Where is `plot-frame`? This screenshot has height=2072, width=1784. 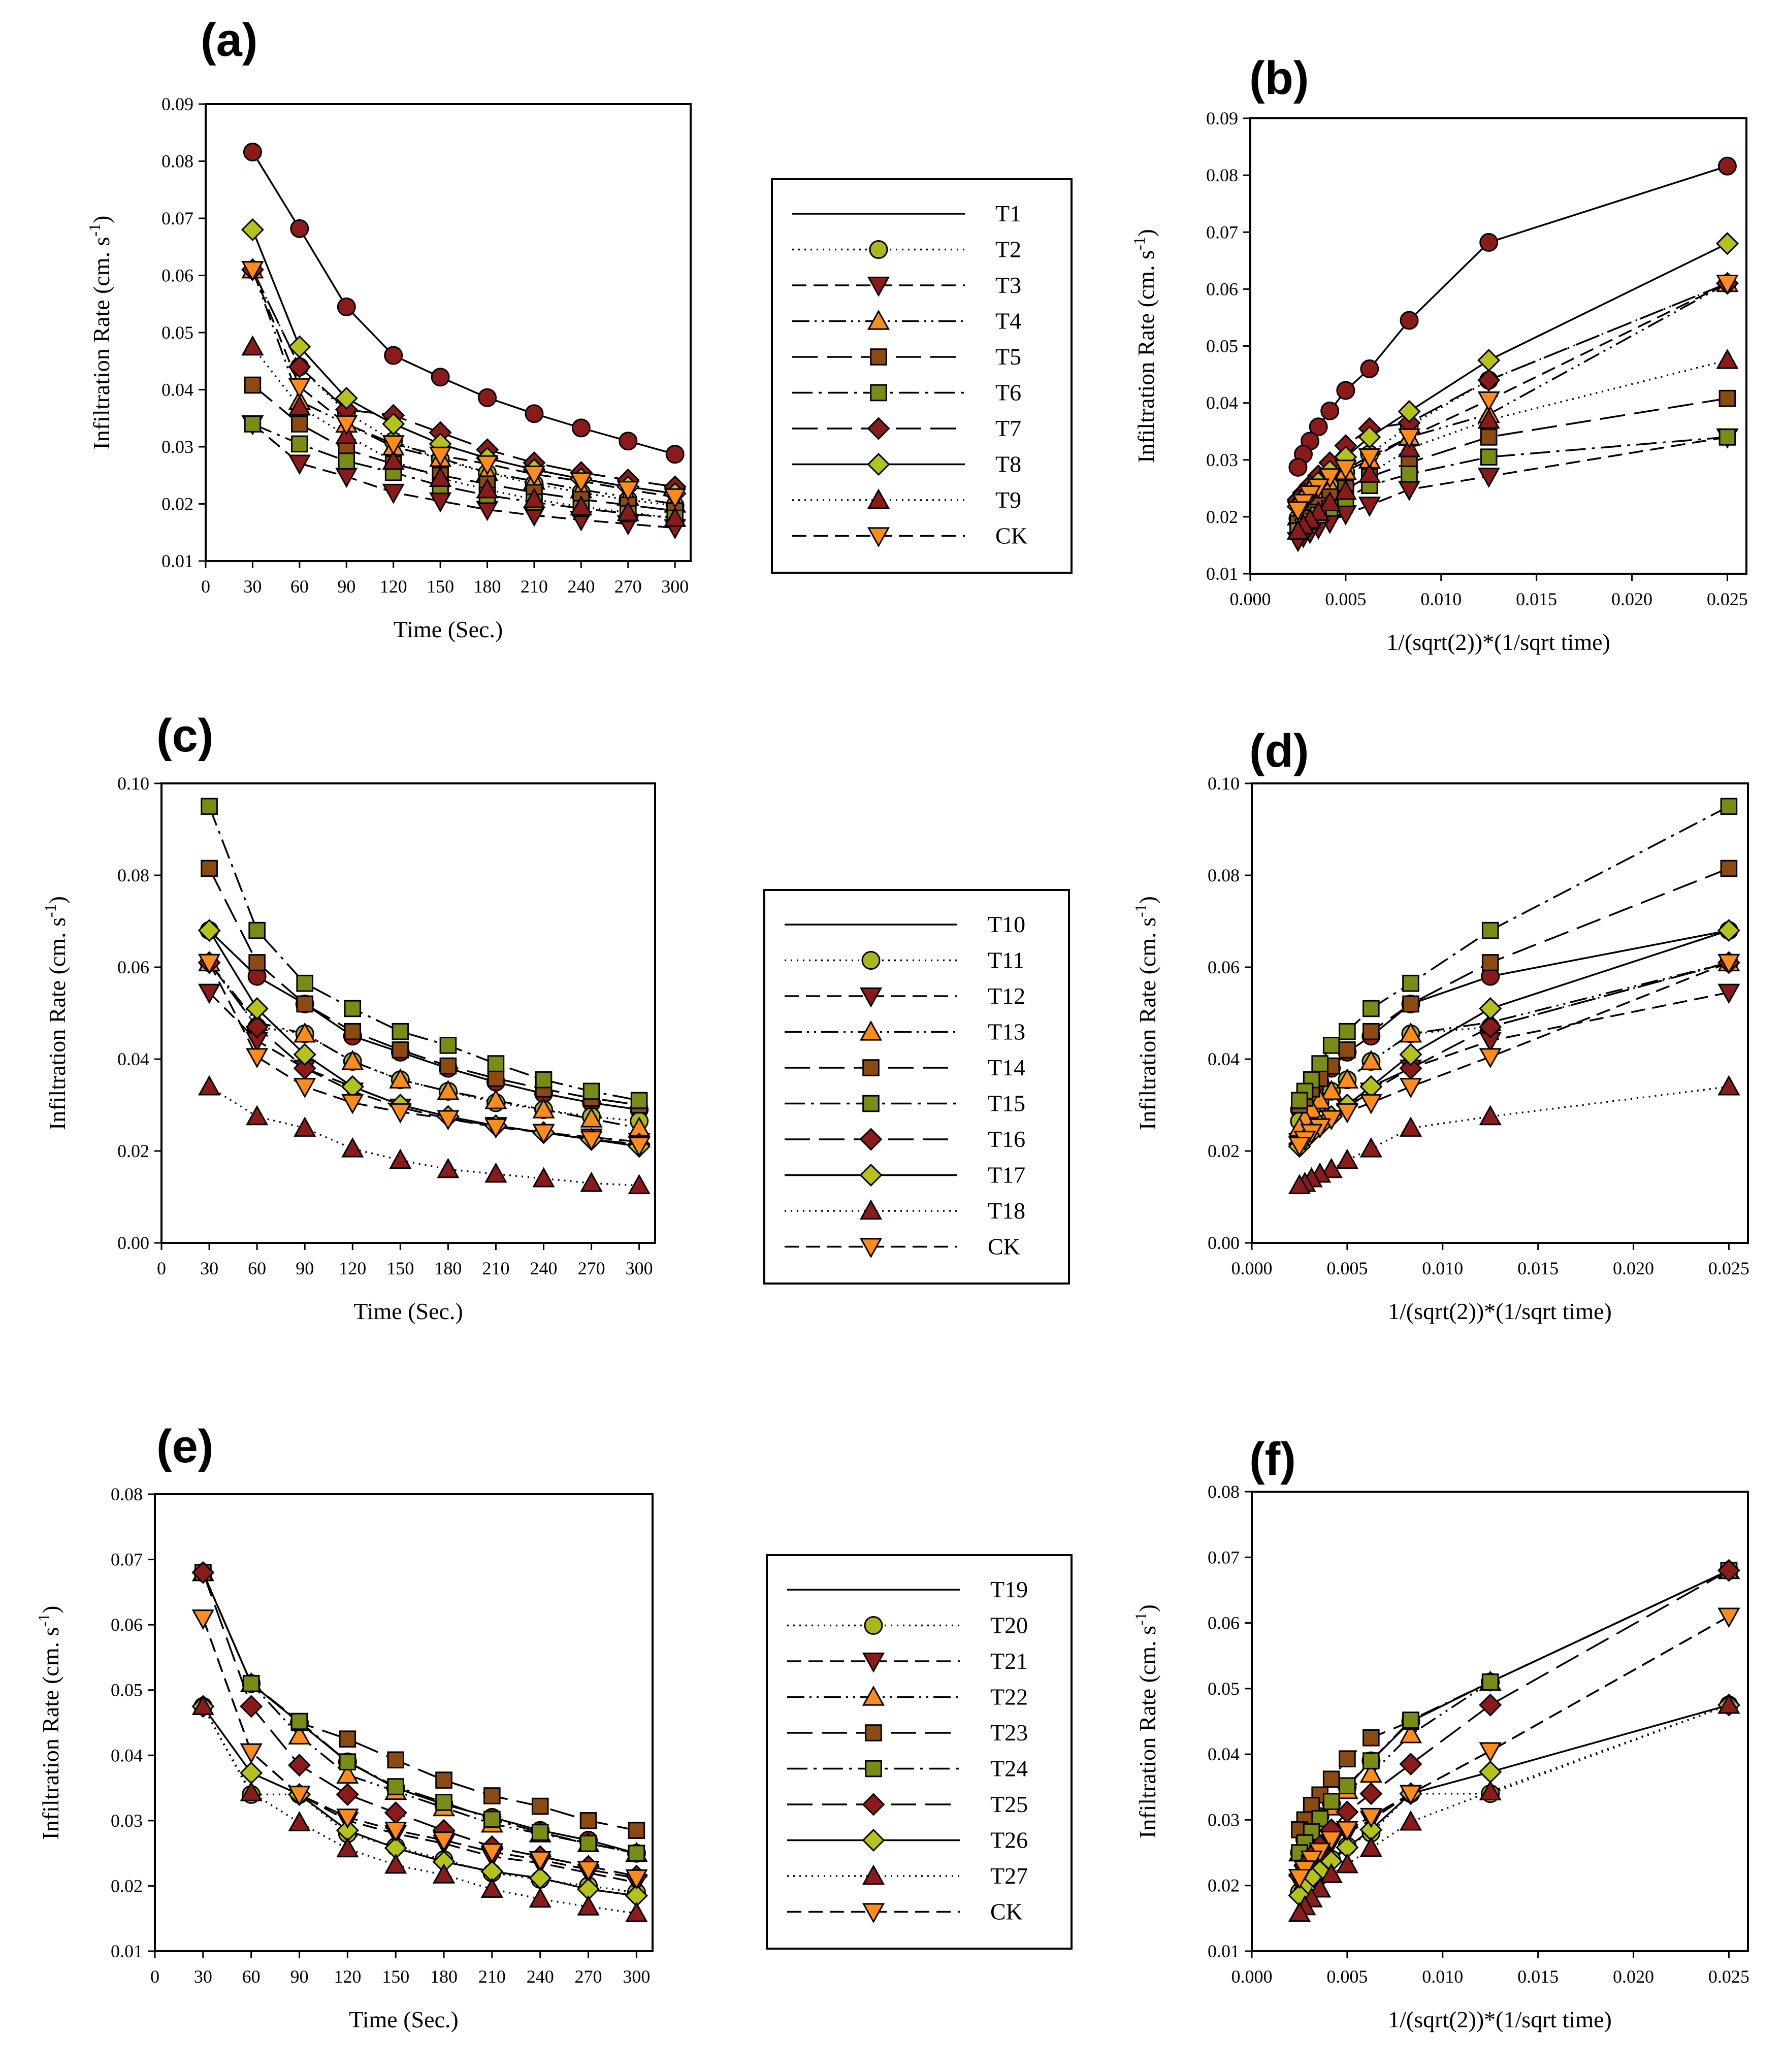 plot-frame is located at coordinates (408, 1013).